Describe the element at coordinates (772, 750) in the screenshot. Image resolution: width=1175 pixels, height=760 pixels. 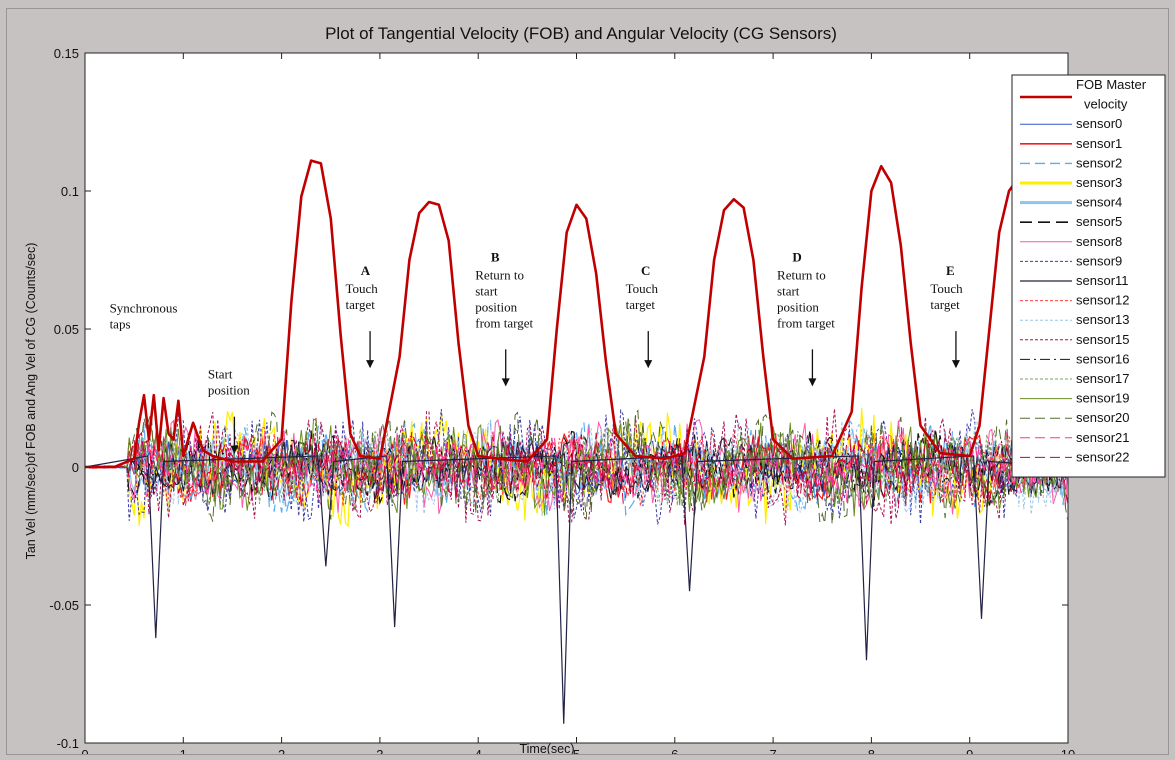
I see `x-tick-label: 7` at that location.